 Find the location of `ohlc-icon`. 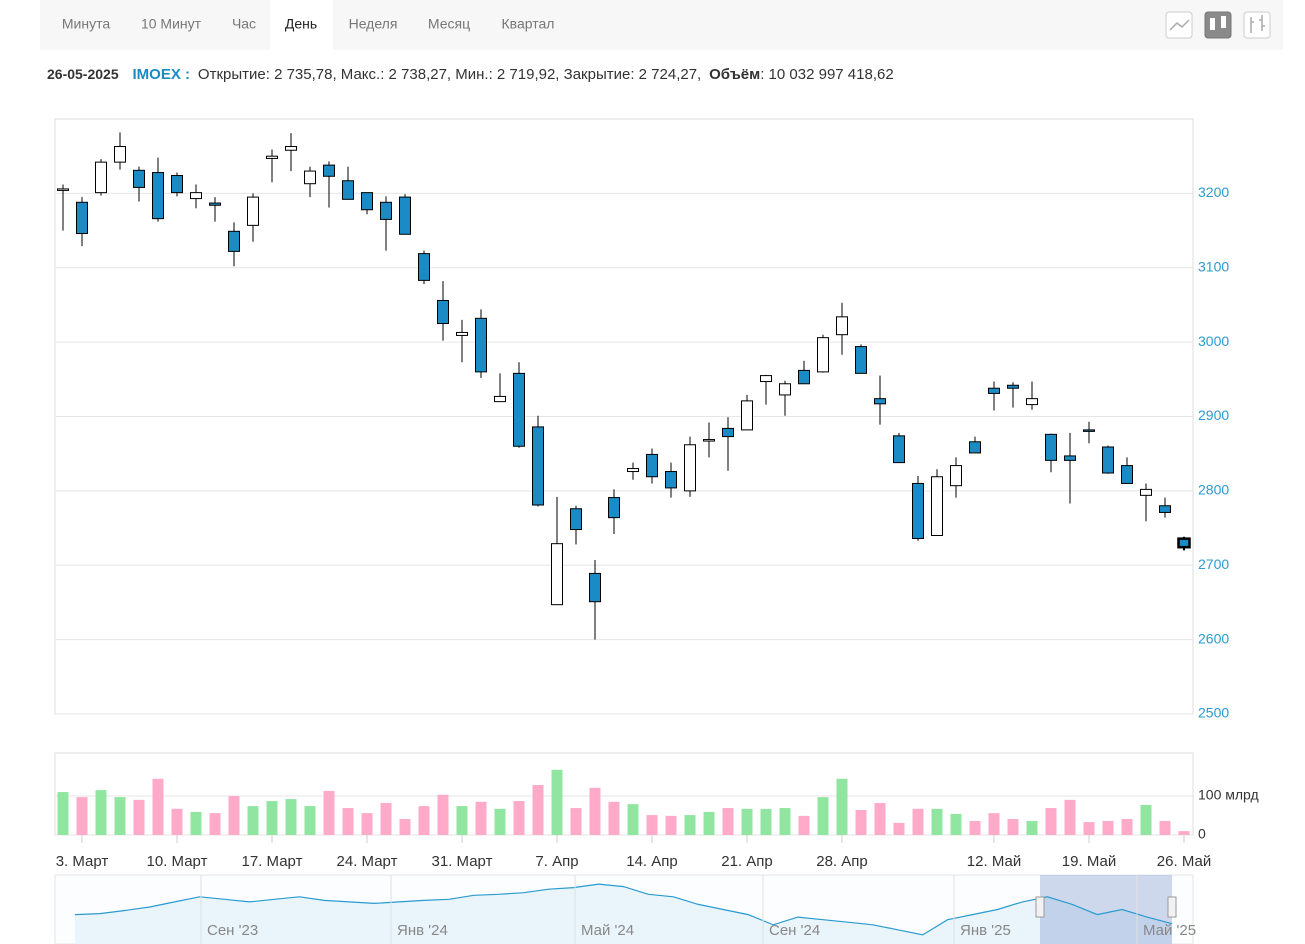

ohlc-icon is located at coordinates (1257, 25).